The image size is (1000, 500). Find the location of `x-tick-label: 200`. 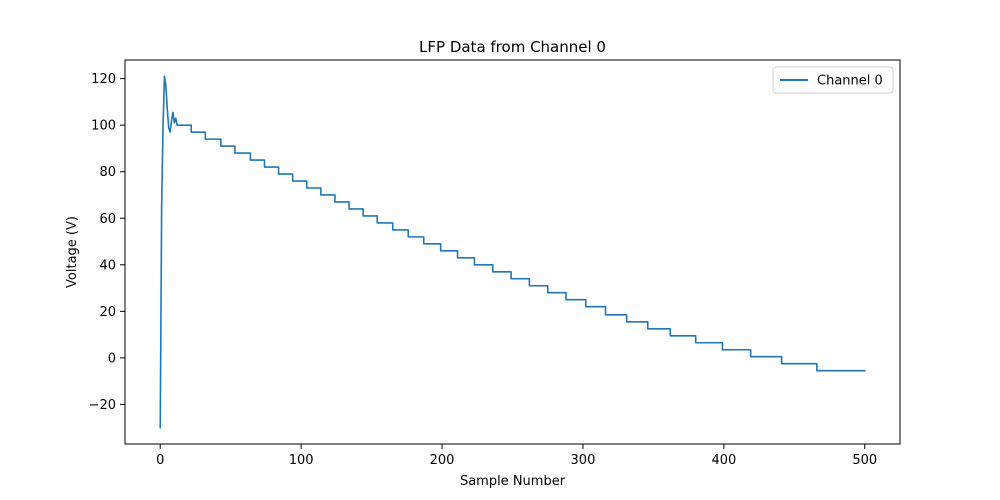

x-tick-label: 200 is located at coordinates (442, 460).